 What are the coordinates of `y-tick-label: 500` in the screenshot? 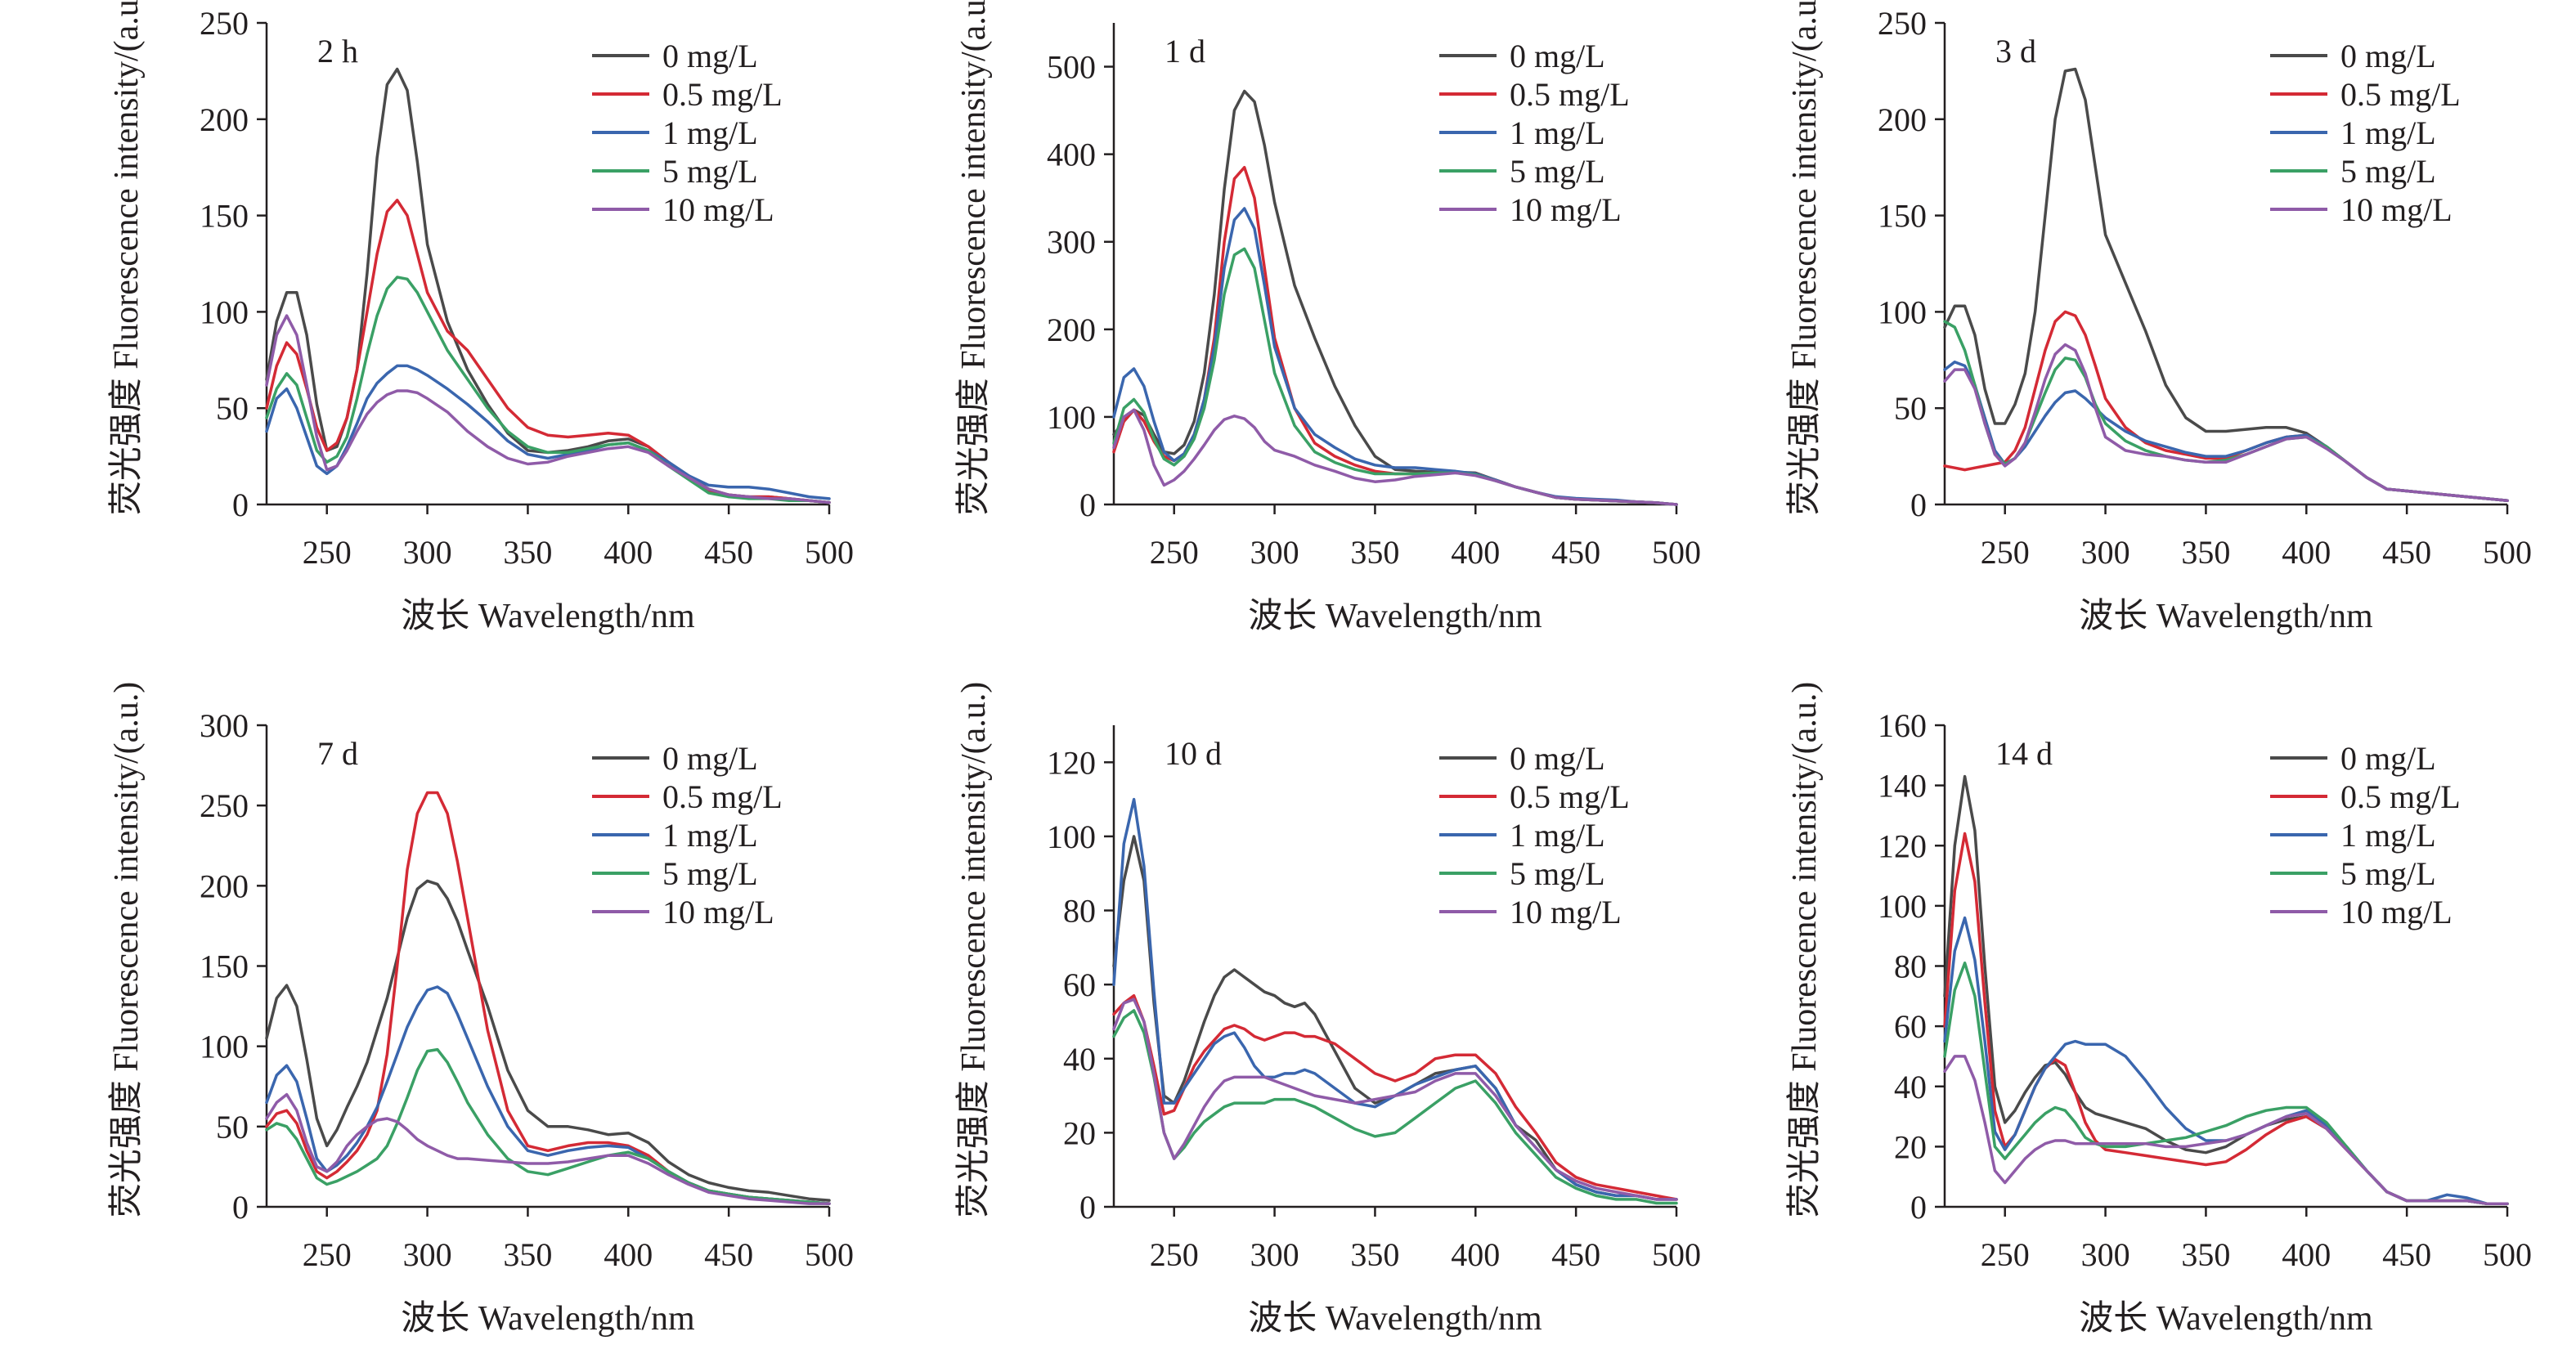 It's located at (1071, 67).